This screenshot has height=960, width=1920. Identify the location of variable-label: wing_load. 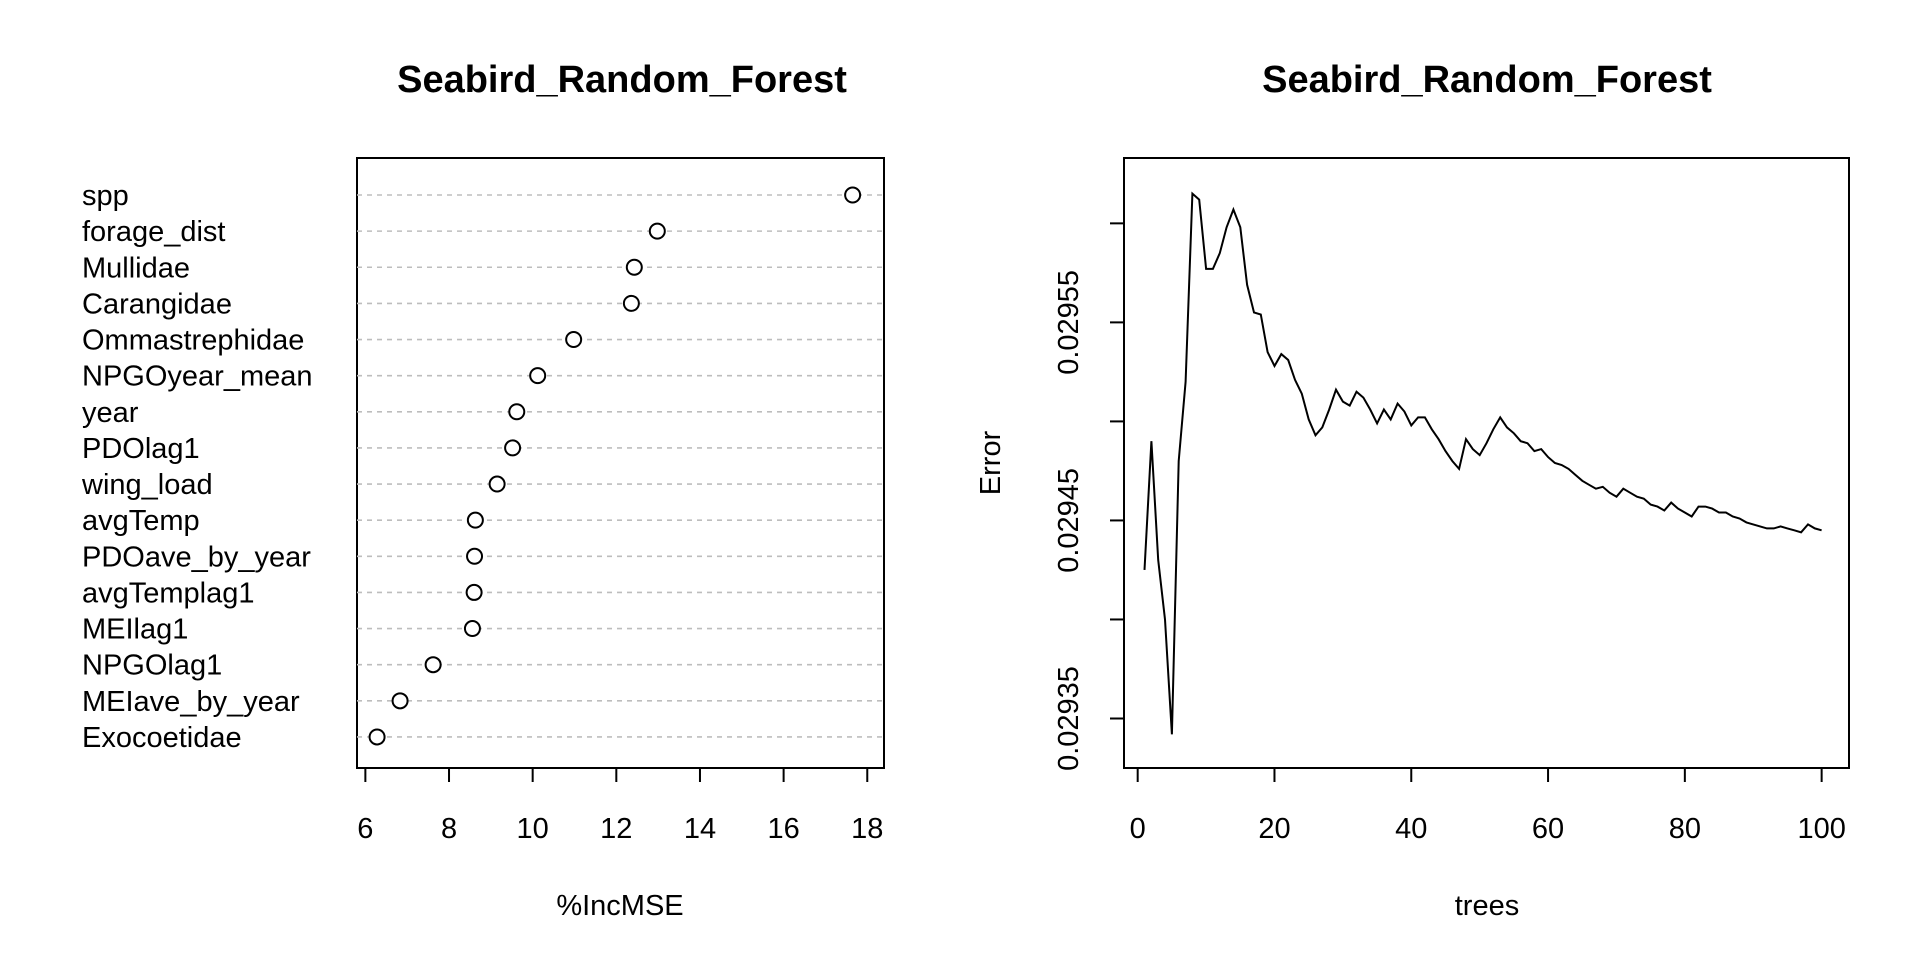
(147, 485).